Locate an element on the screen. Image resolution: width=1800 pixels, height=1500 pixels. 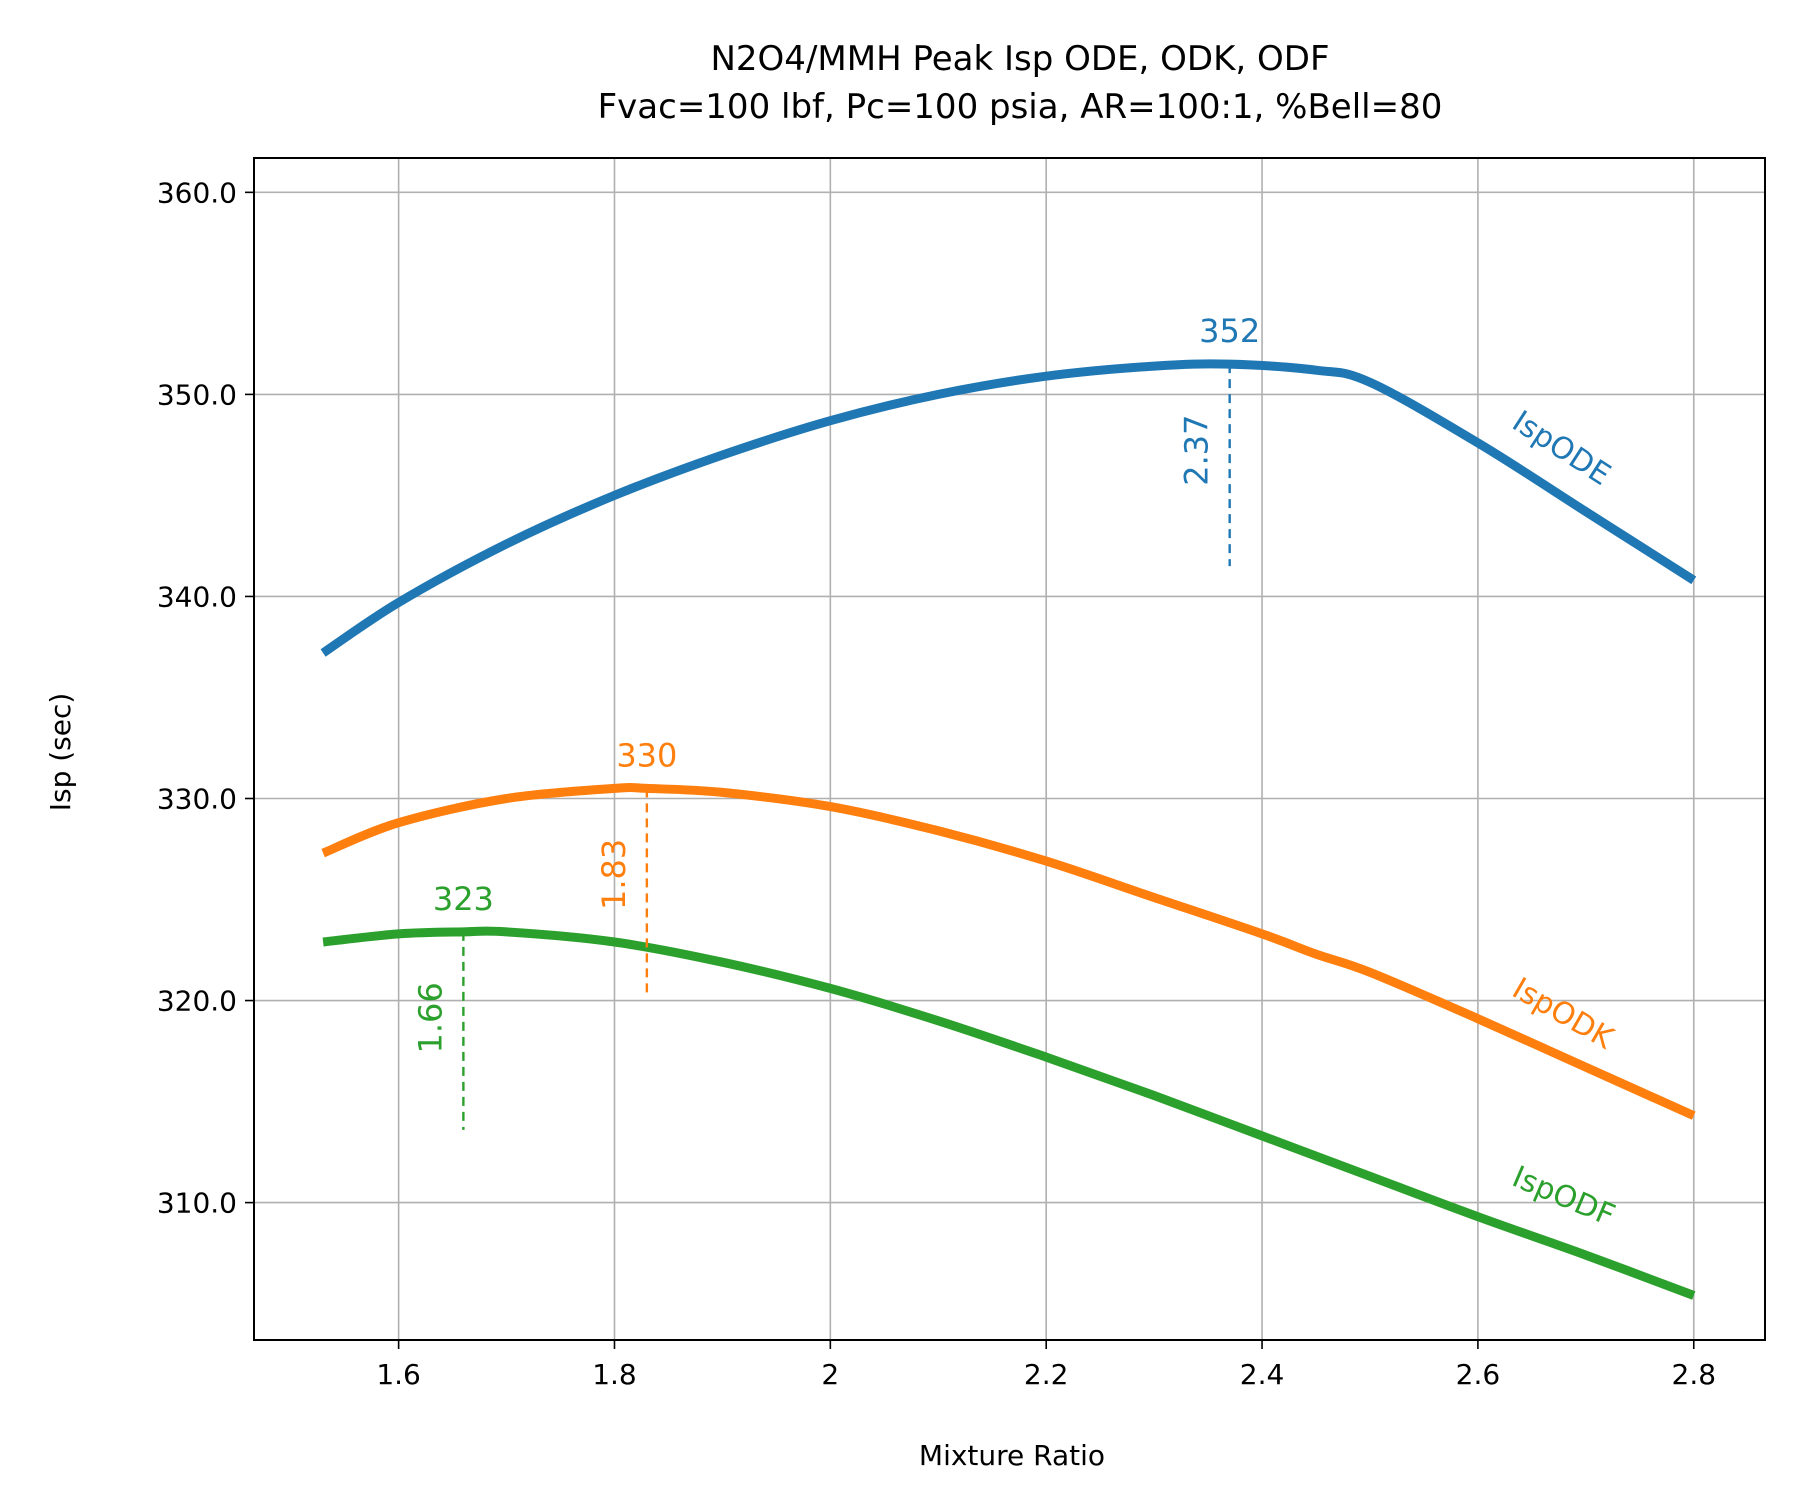
peak-ratio-label-ispodf: 1.66 is located at coordinates (430, 1017).